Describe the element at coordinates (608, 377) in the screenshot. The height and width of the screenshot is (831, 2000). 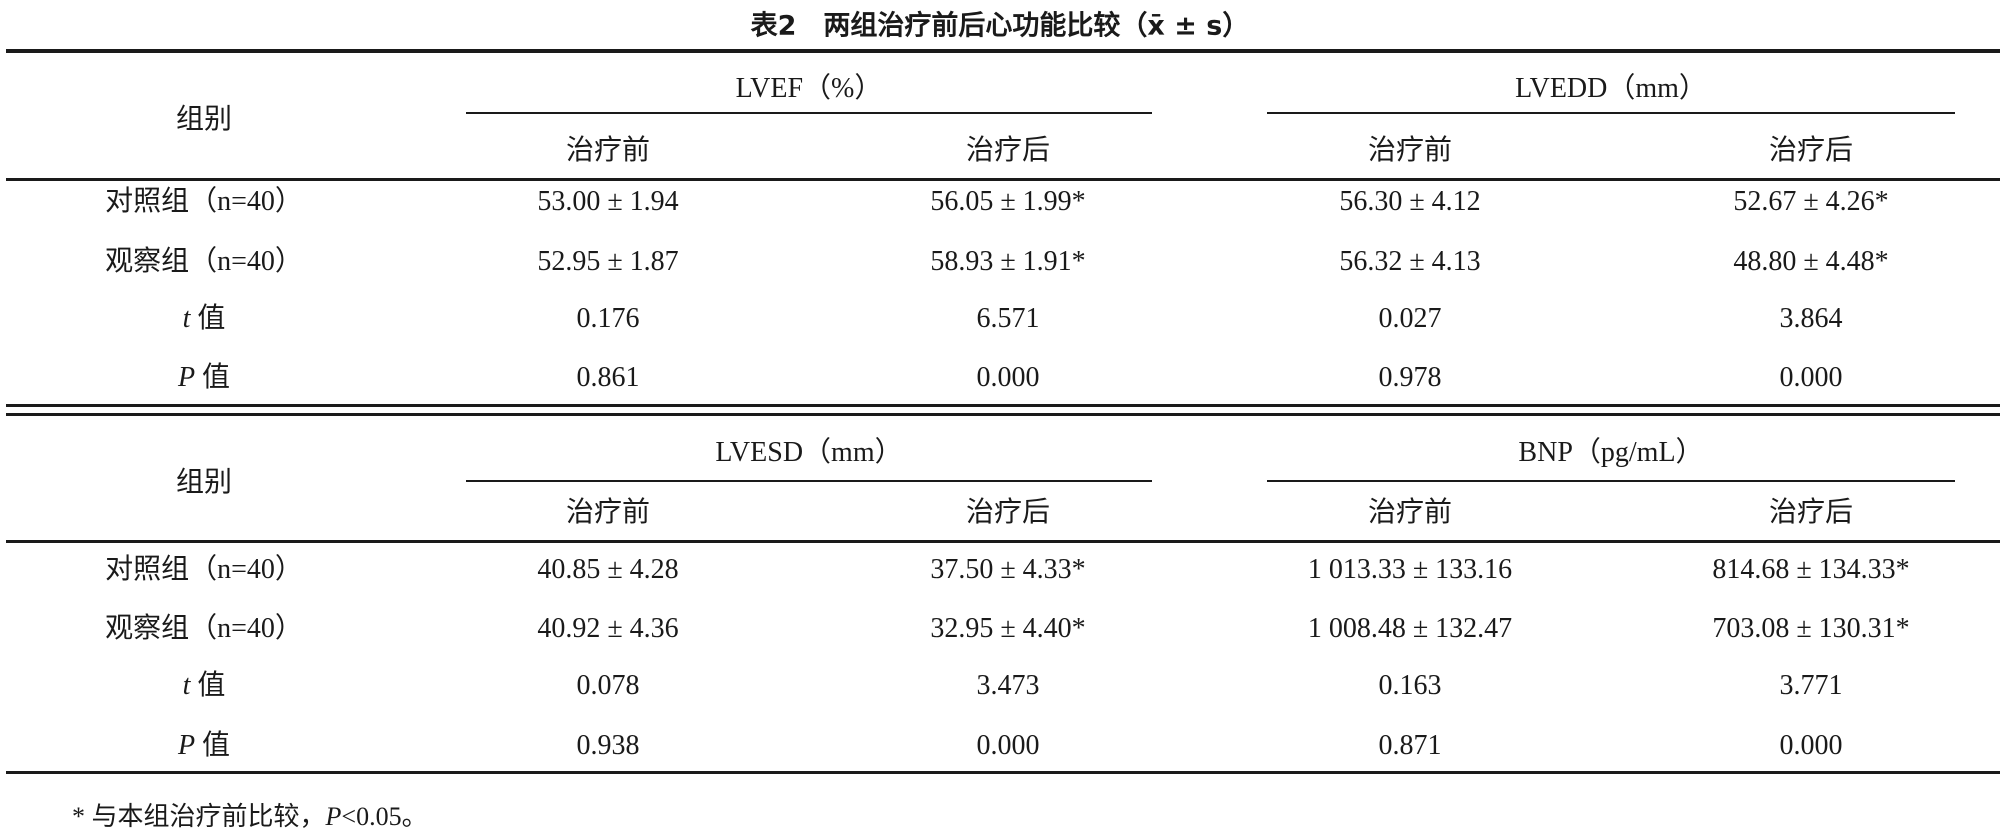
I see `table-cell: 0.861` at that location.